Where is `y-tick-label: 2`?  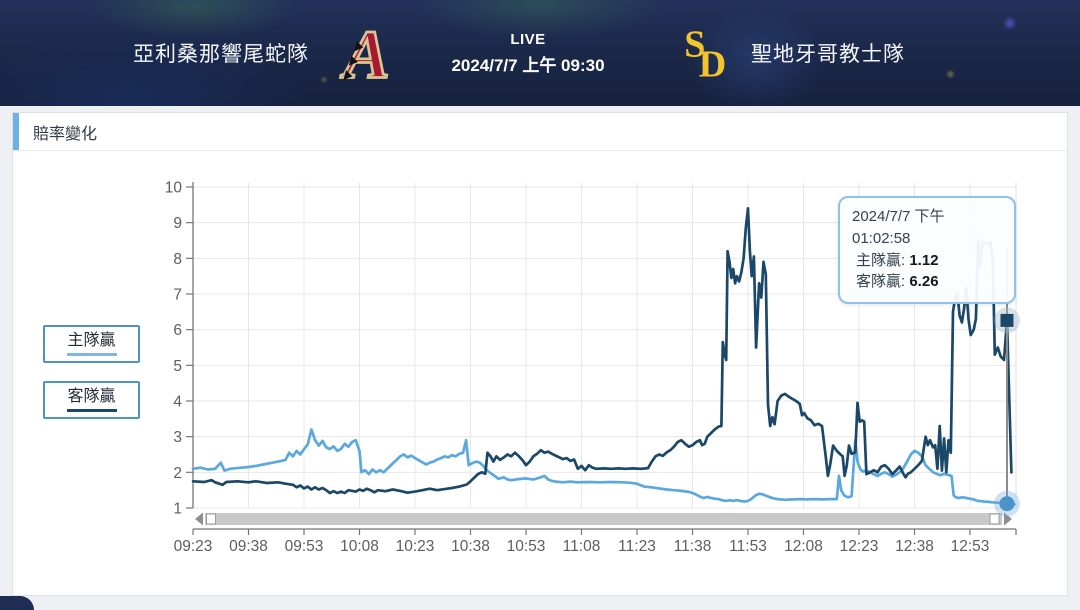
y-tick-label: 2 is located at coordinates (177, 473).